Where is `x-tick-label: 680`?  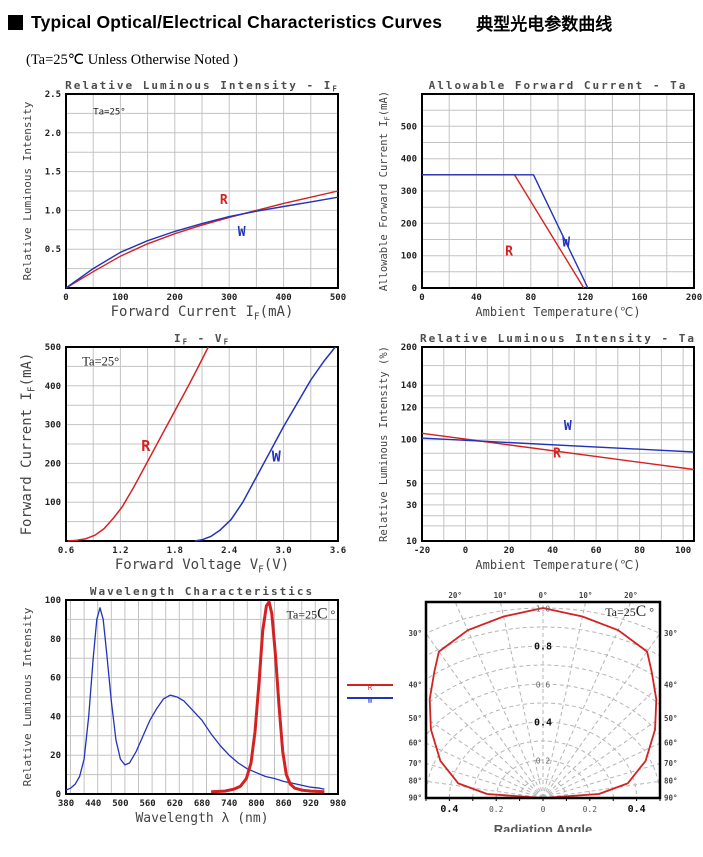 x-tick-label: 680 is located at coordinates (202, 804).